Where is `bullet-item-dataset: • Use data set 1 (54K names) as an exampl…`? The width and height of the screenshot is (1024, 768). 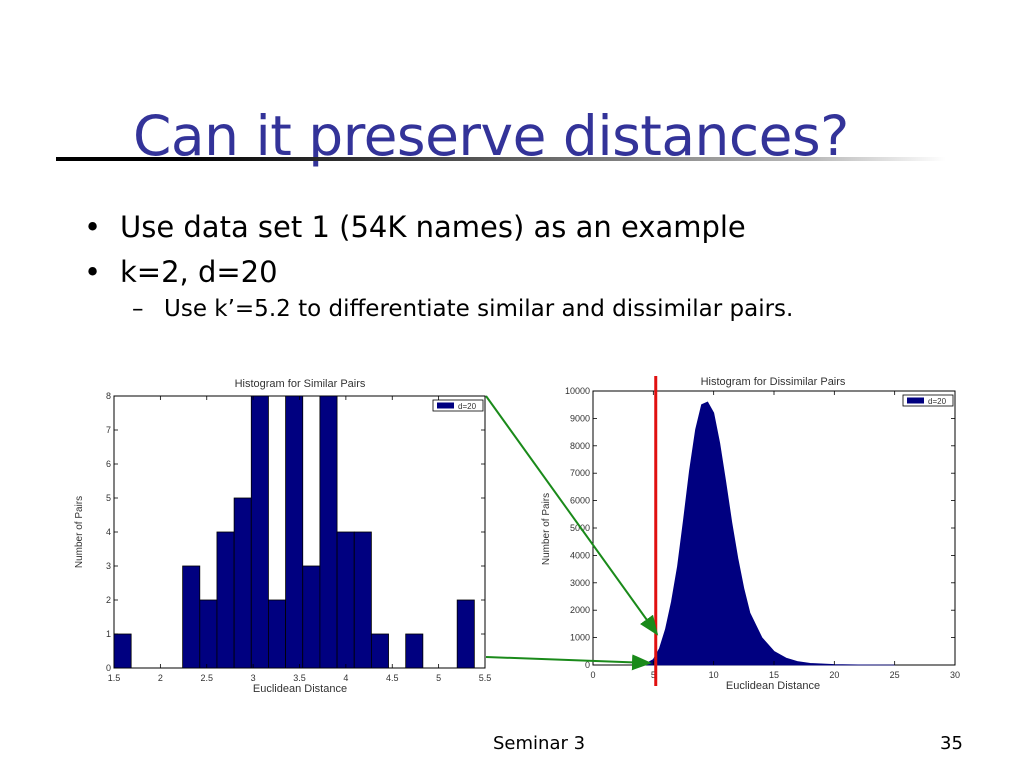
bullet-item-dataset: • Use data set 1 (54K names) as an exampl… is located at coordinates (415, 229).